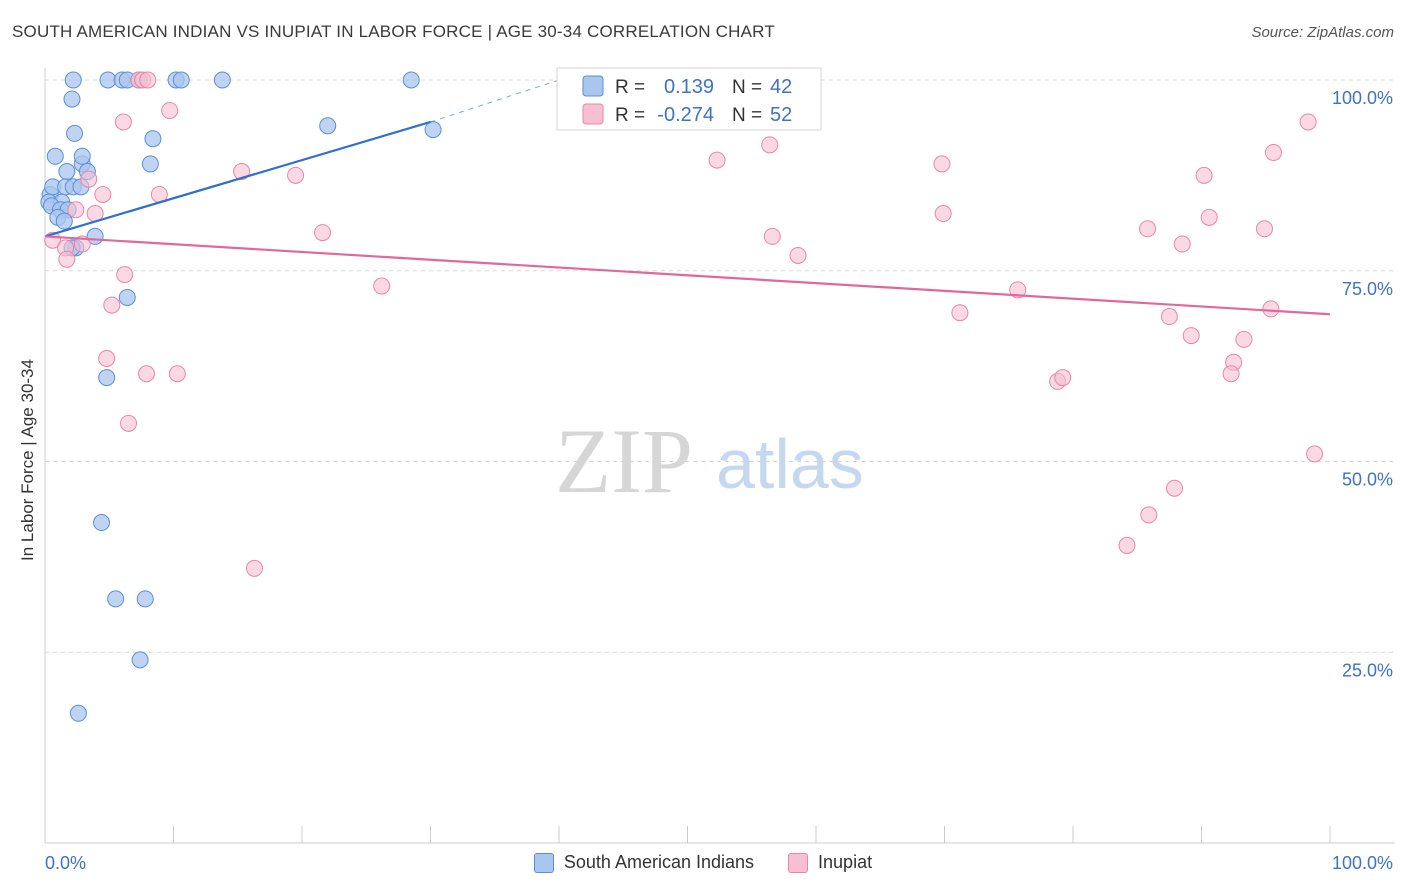 The image size is (1406, 892). Describe the element at coordinates (781, 115) in the screenshot. I see `legend-n-value: 52` at that location.